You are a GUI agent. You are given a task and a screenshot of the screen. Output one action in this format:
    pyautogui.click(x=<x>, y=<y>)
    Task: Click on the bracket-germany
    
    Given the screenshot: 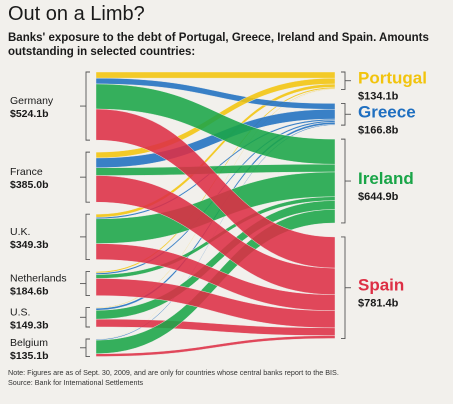 What is the action you would take?
    pyautogui.click(x=87, y=106)
    